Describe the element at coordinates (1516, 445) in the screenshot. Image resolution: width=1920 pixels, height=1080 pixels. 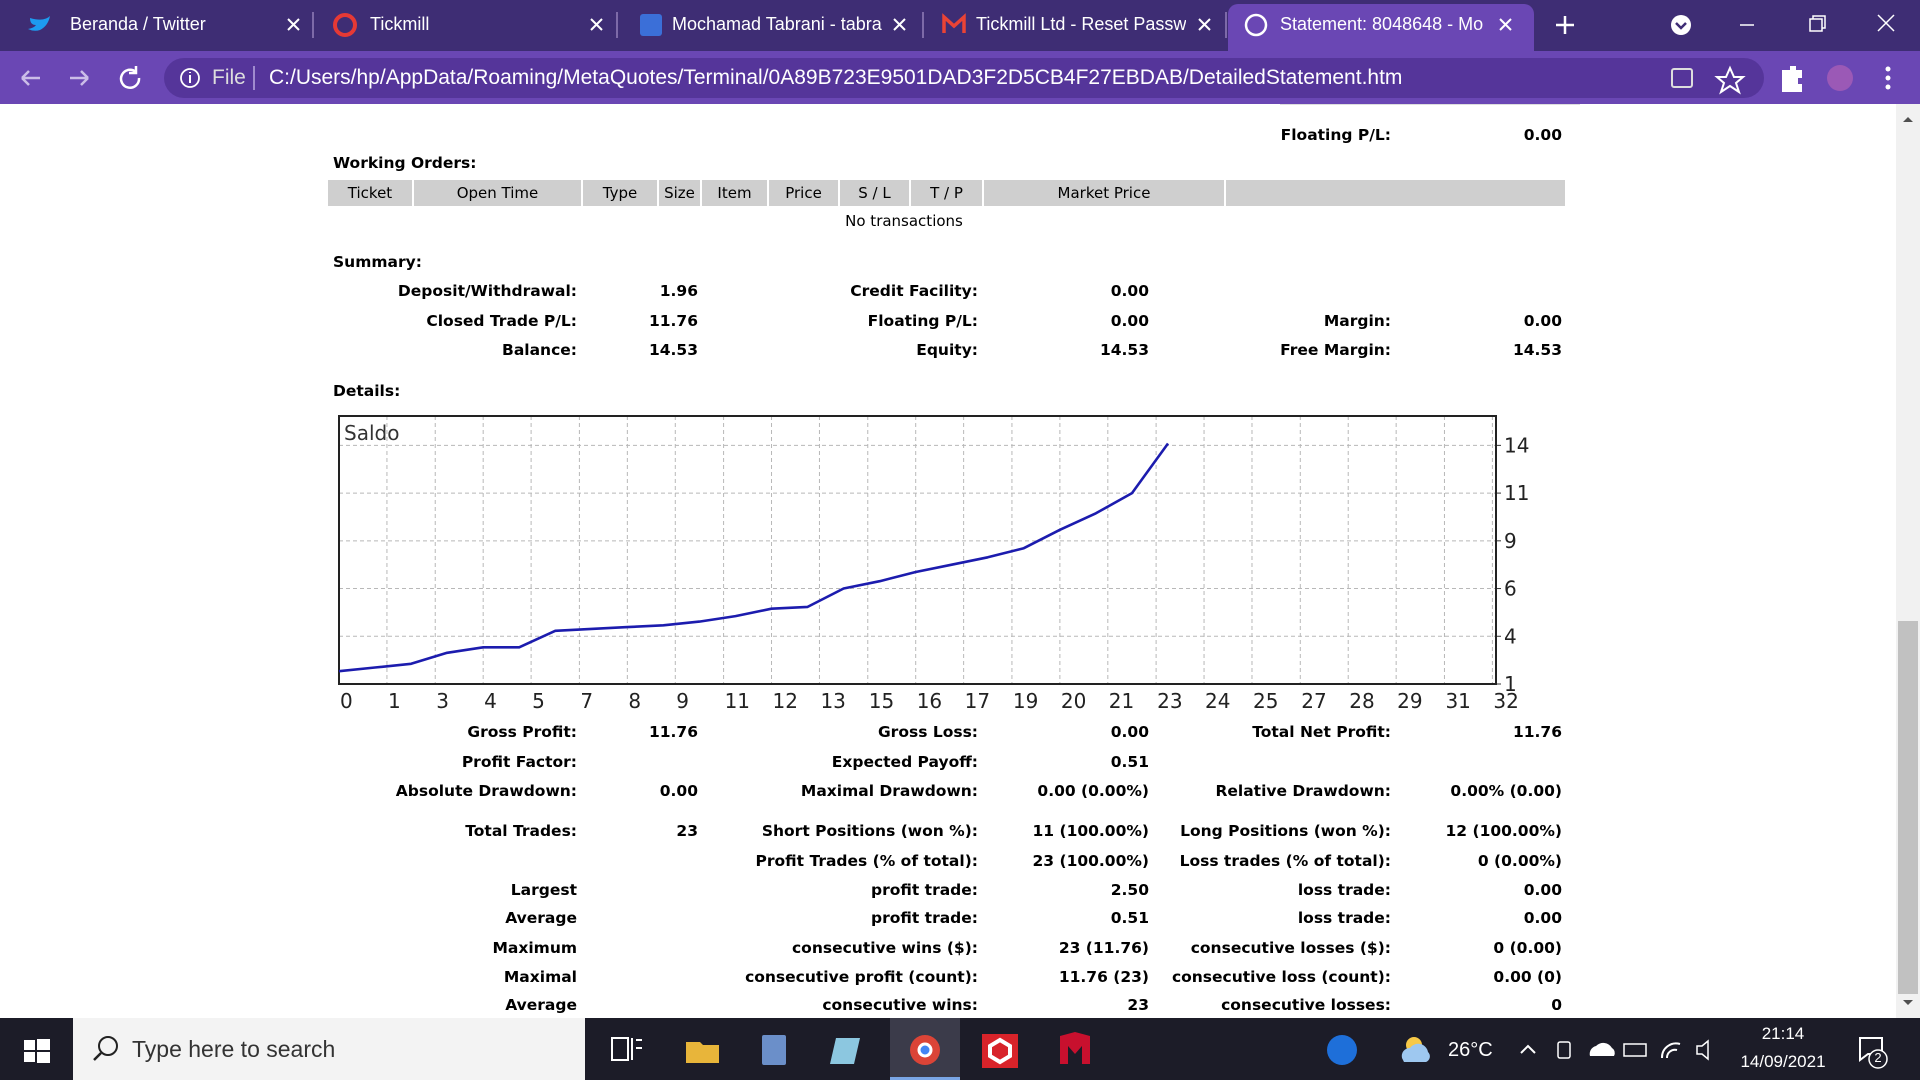
I see `y-tick-label: 14` at that location.